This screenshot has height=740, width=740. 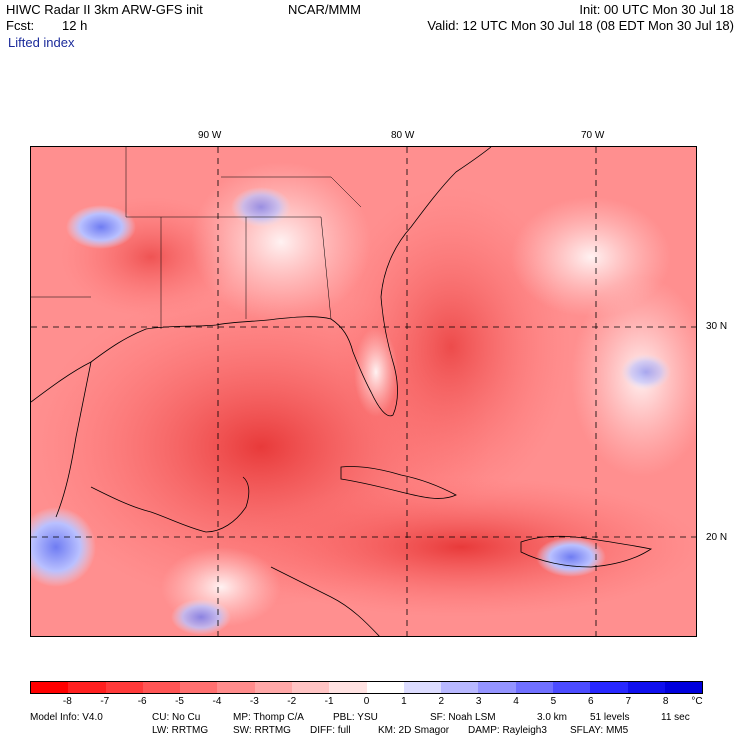 I want to click on lon-label-80w: 80 W, so click(x=403, y=135).